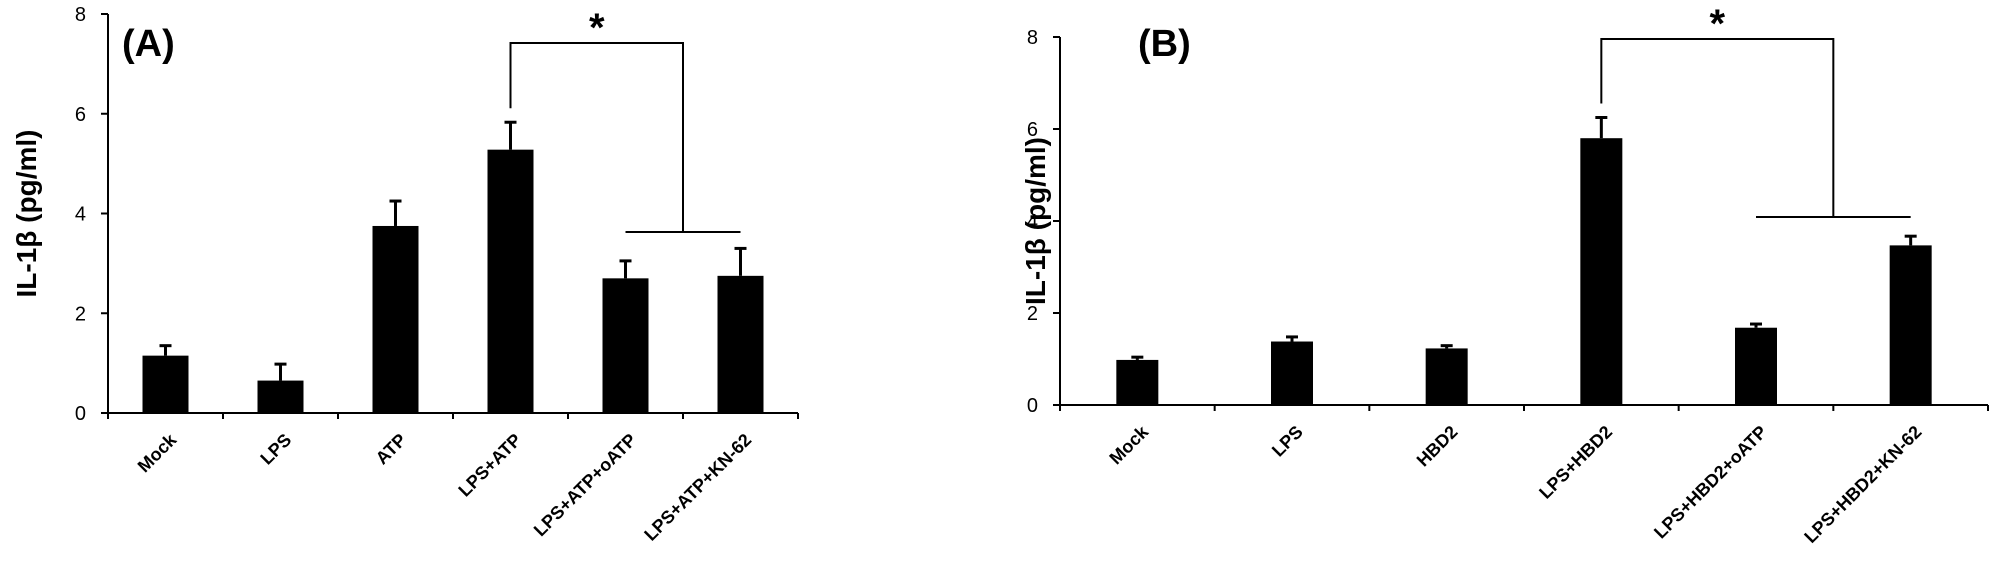 The height and width of the screenshot is (564, 2000). What do you see at coordinates (395, 319) in the screenshot?
I see `bar-atp` at bounding box center [395, 319].